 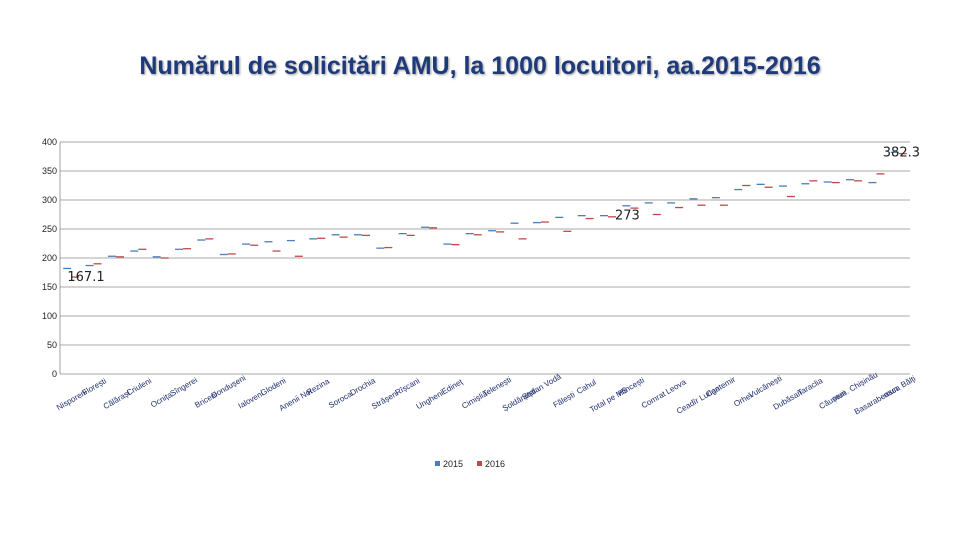 I want to click on y-tick-label: 50, so click(x=52, y=345).